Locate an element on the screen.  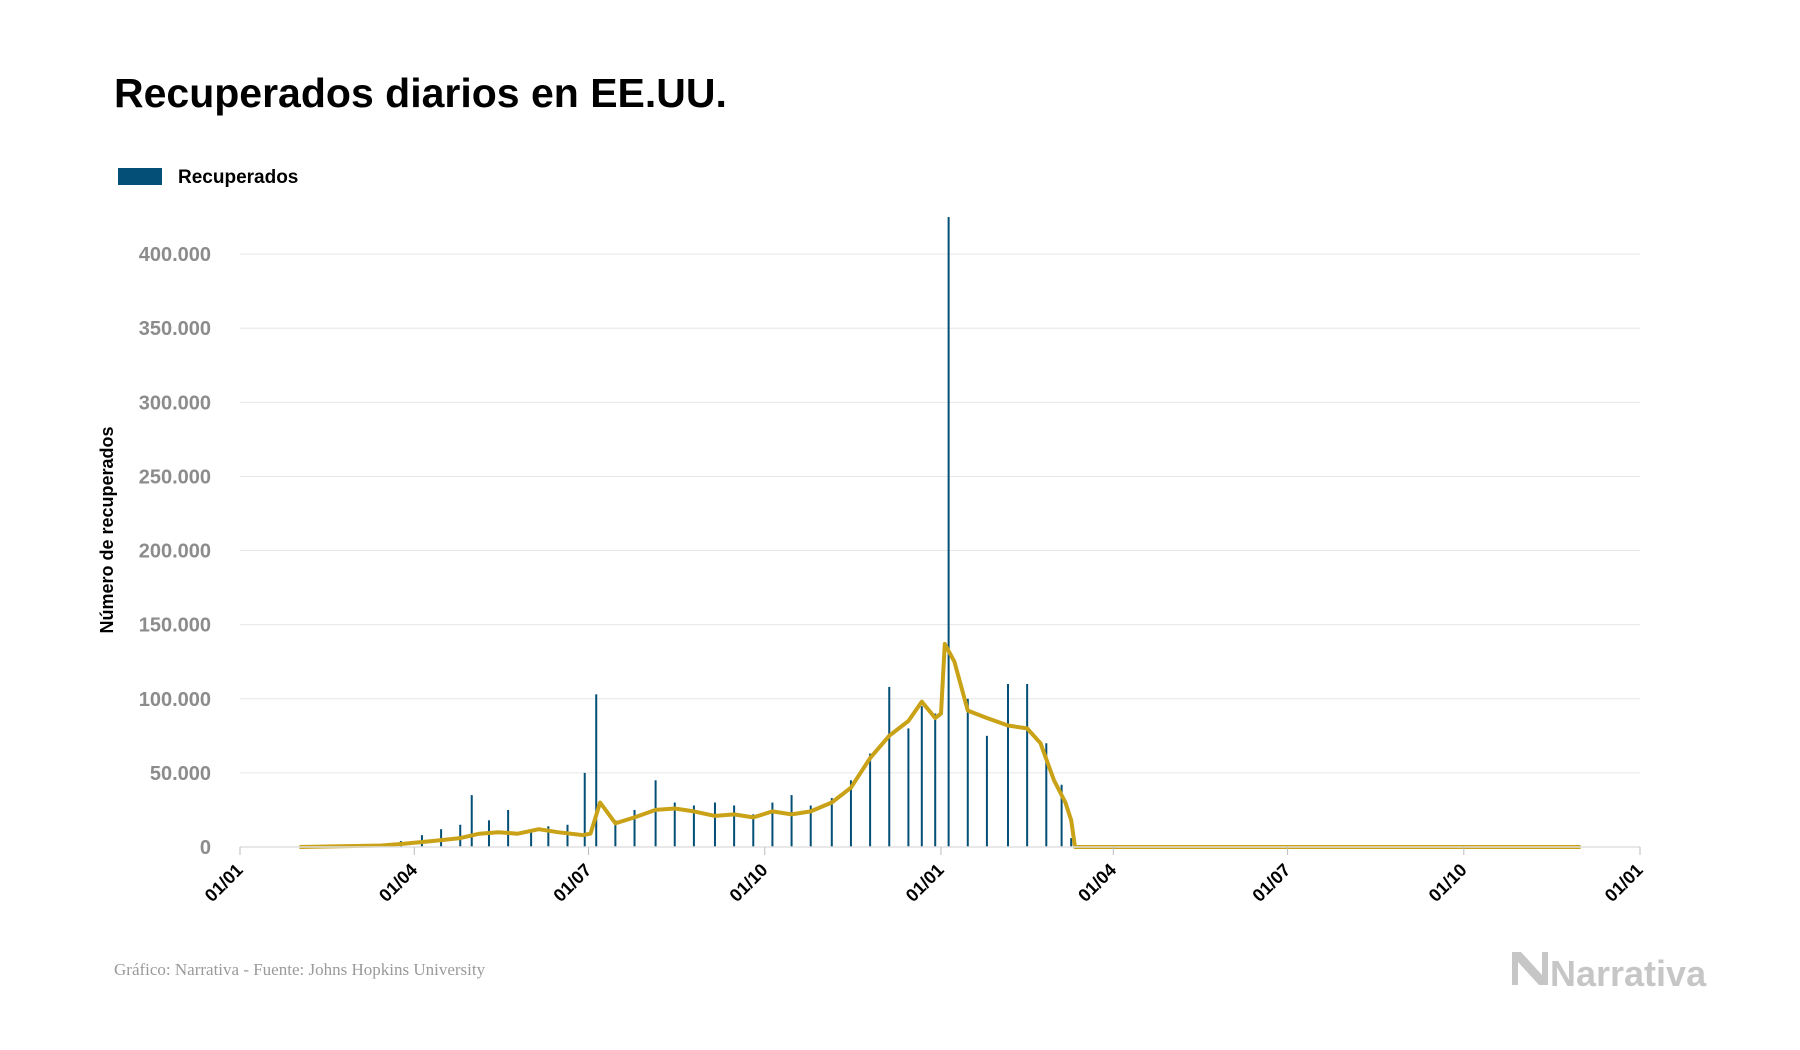
y-tick-label: 350.000 is located at coordinates (175, 329).